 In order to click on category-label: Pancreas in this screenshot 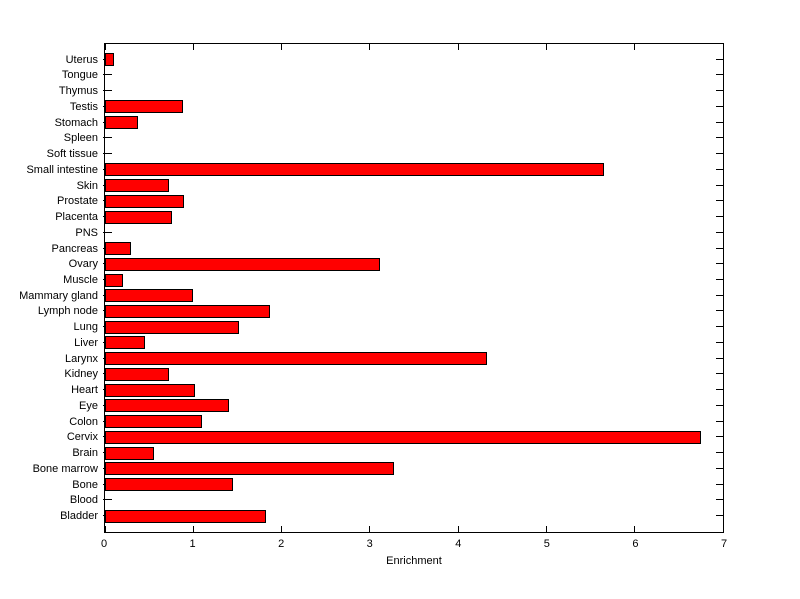, I will do `click(74, 248)`.